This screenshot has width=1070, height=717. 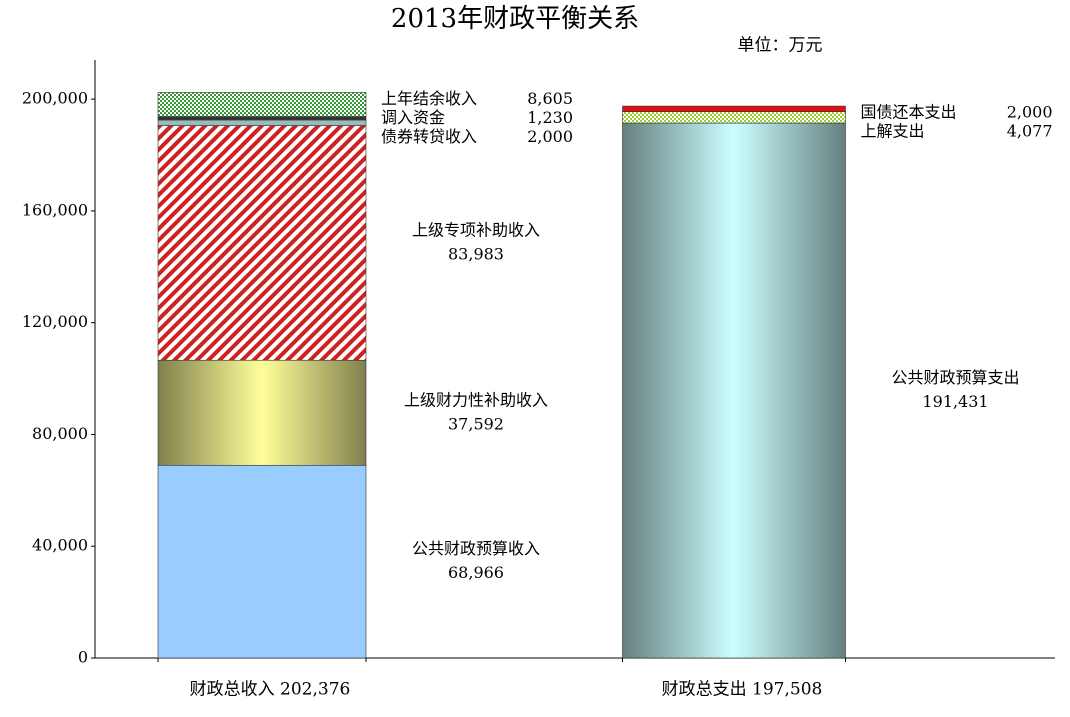 What do you see at coordinates (1030, 131) in the screenshot?
I see `value-label: 4,077` at bounding box center [1030, 131].